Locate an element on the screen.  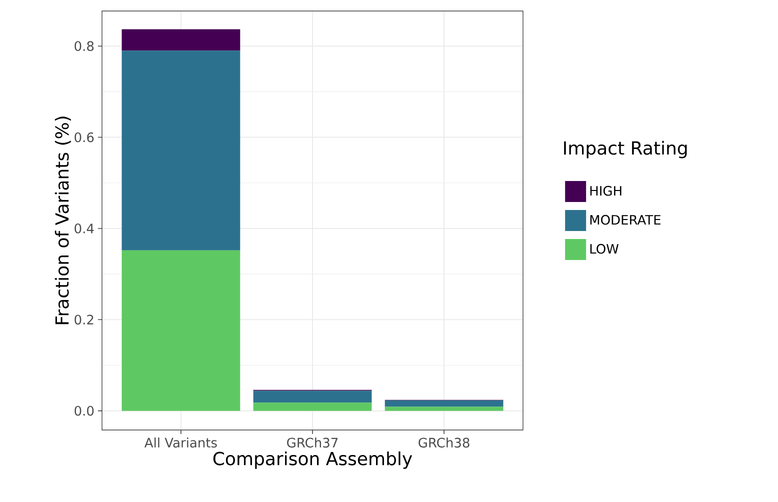
y-tick-label: 0.4 is located at coordinates (84, 229).